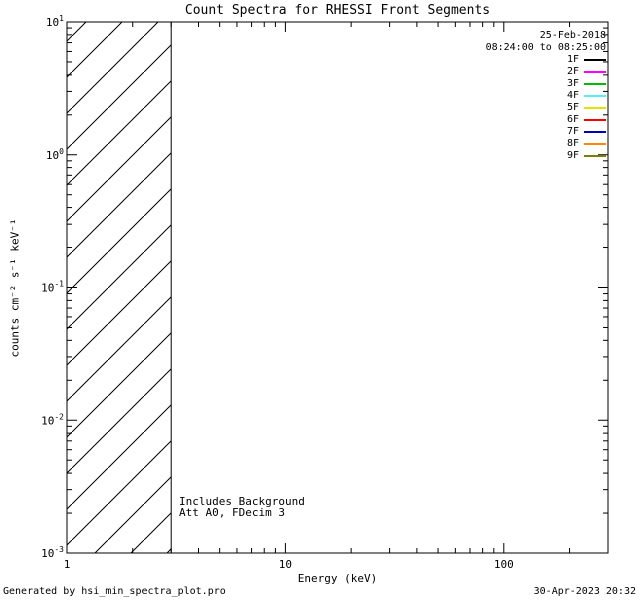 This screenshot has height=600, width=640. What do you see at coordinates (572, 119) in the screenshot?
I see `legend-entry-label: 6F` at bounding box center [572, 119].